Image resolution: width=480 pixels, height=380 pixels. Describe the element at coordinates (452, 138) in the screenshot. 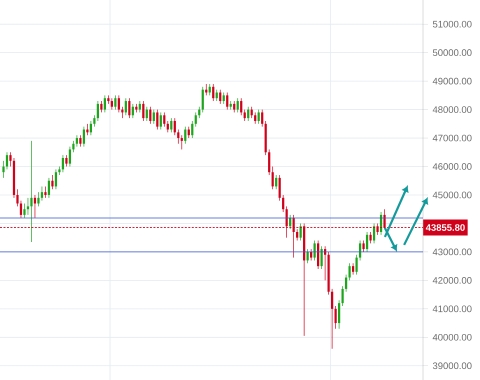

I see `y-tick-label: 47000.00` at that location.